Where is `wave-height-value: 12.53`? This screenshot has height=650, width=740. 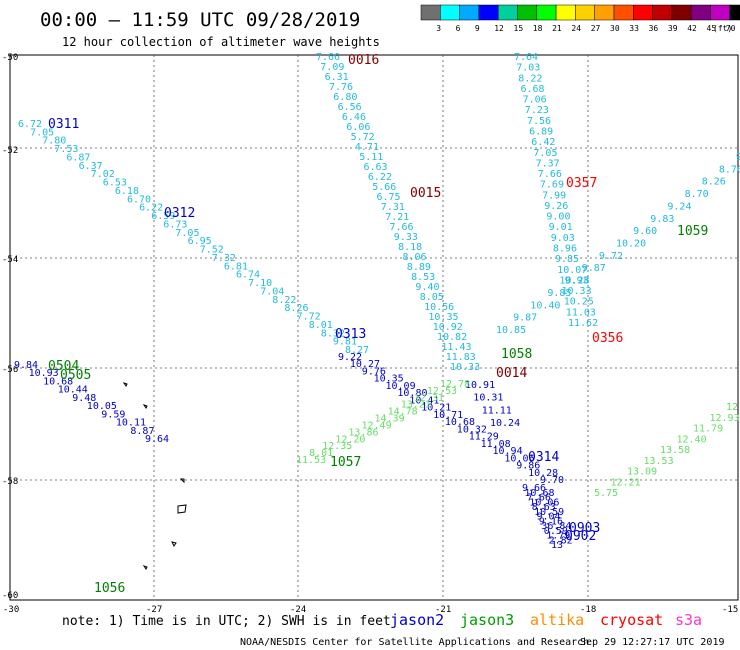
wave-height-value: 12.53 is located at coordinates (442, 391).